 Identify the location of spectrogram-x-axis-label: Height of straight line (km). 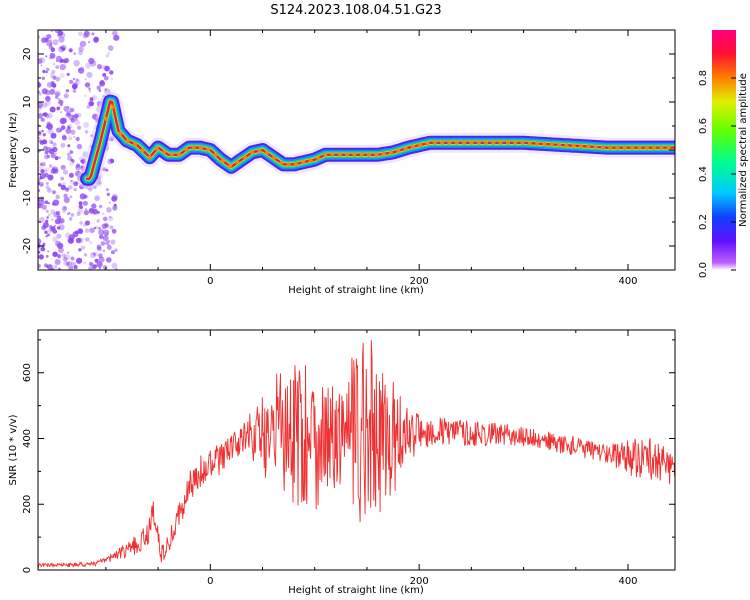
(356, 290).